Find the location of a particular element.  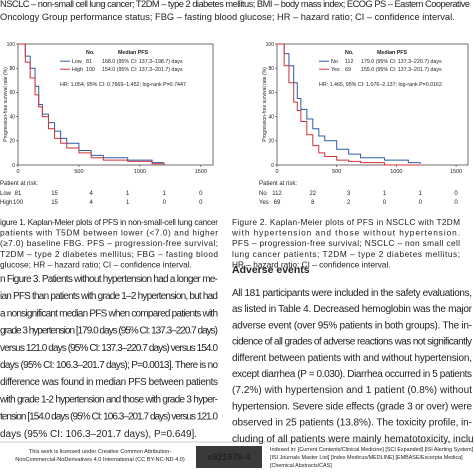

page-number-box is located at coordinates (229, 457).